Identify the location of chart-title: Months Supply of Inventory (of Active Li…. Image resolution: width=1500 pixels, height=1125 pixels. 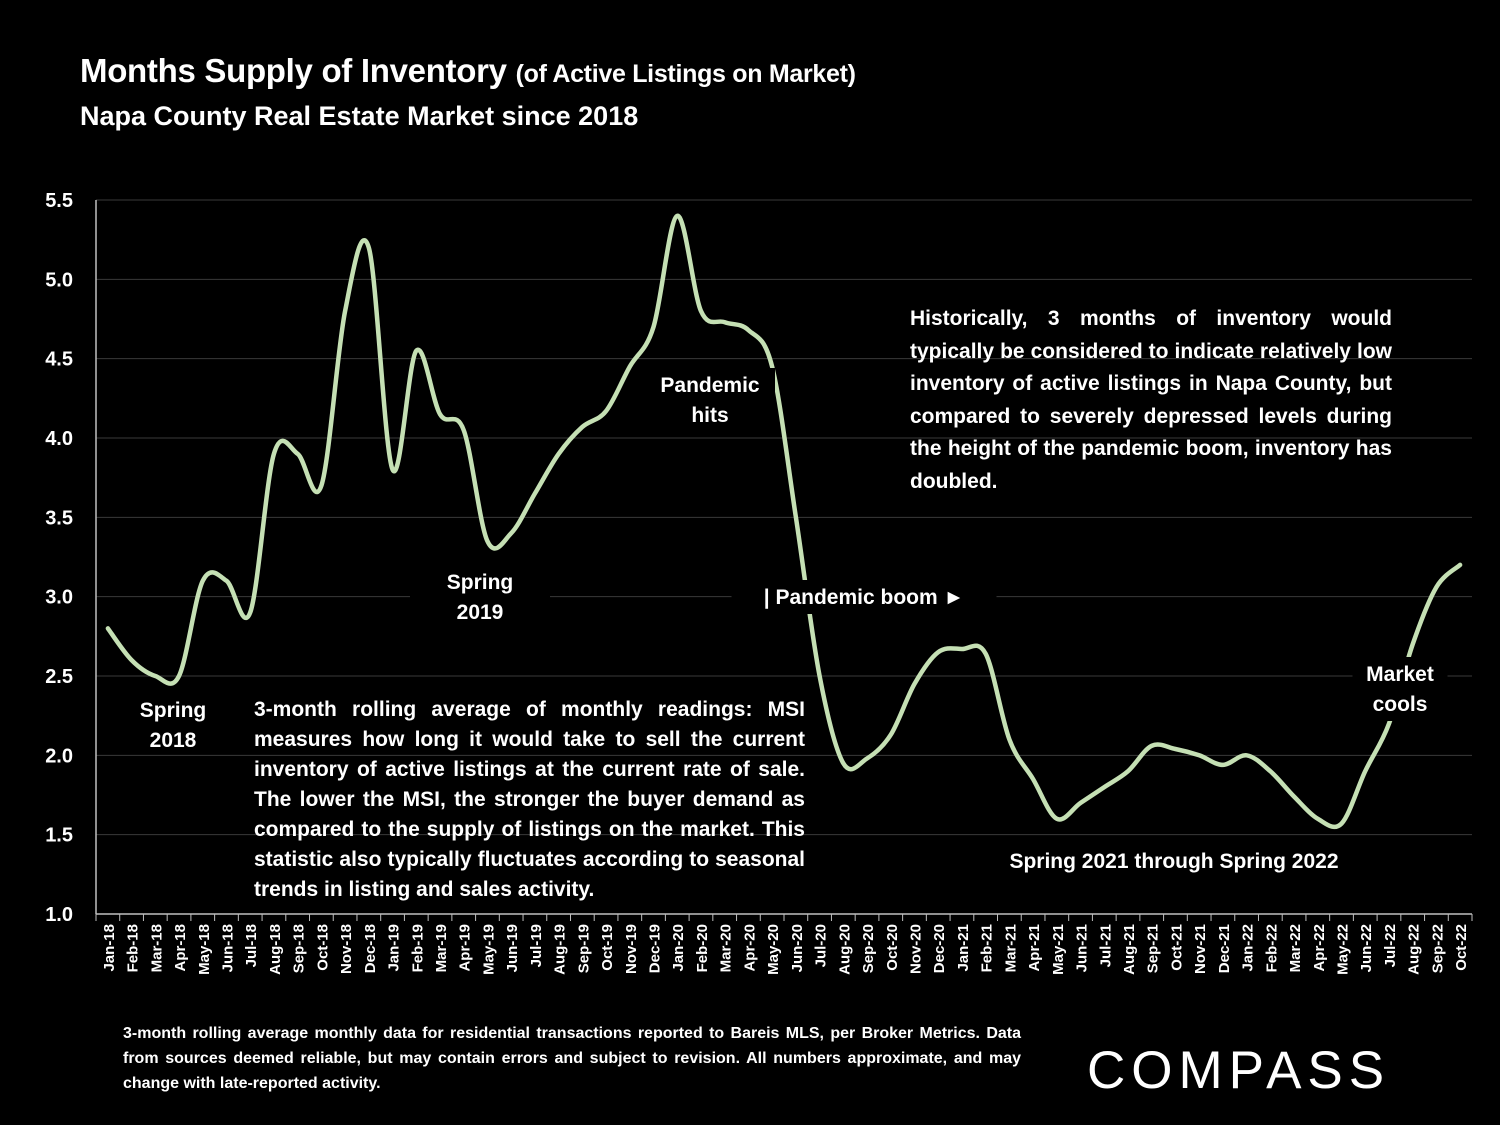
(468, 71).